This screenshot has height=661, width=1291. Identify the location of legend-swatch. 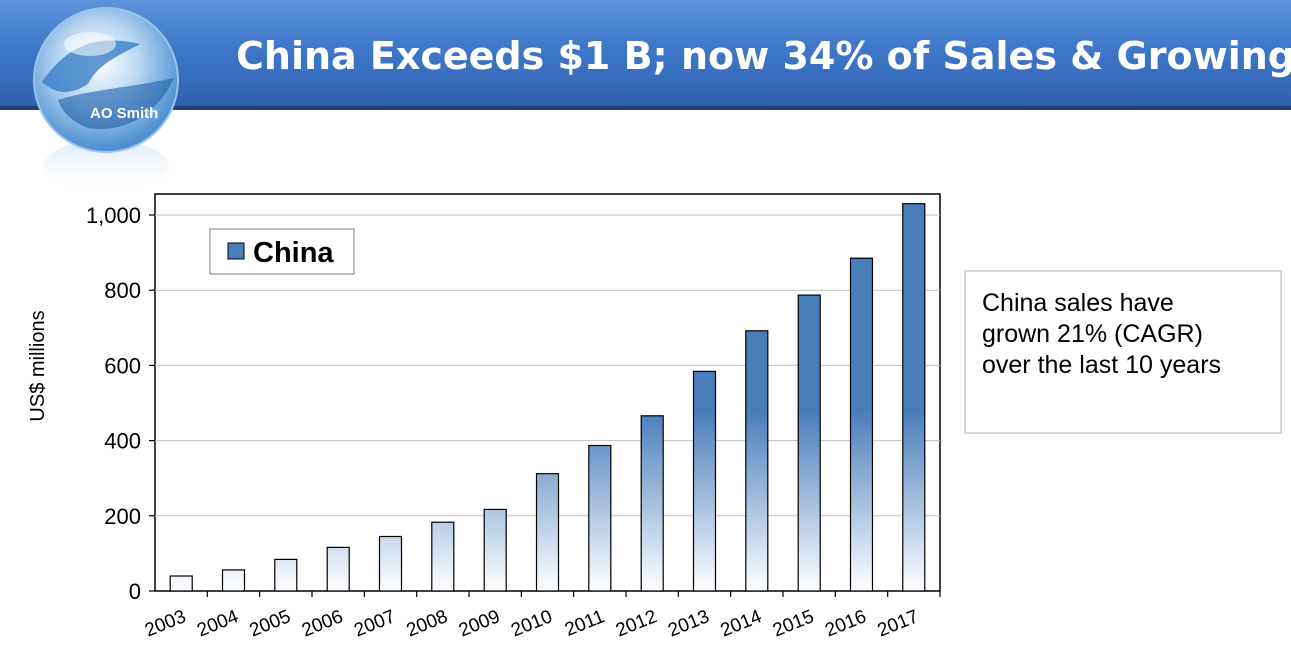
(236, 251).